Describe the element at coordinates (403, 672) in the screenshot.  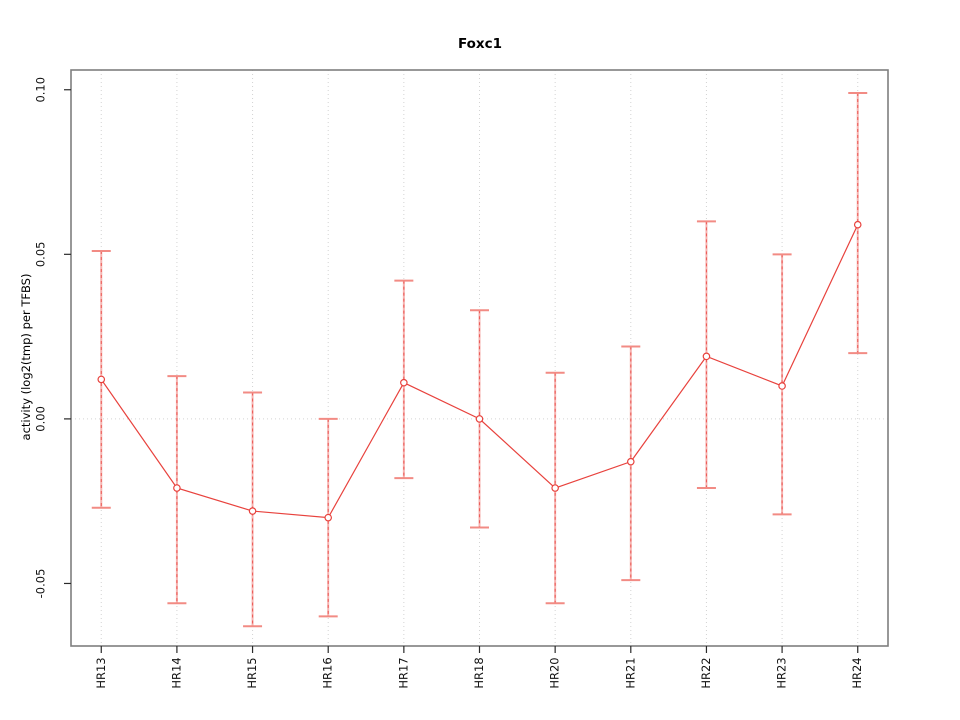
I see `x-axis-tick-label: HR17` at that location.